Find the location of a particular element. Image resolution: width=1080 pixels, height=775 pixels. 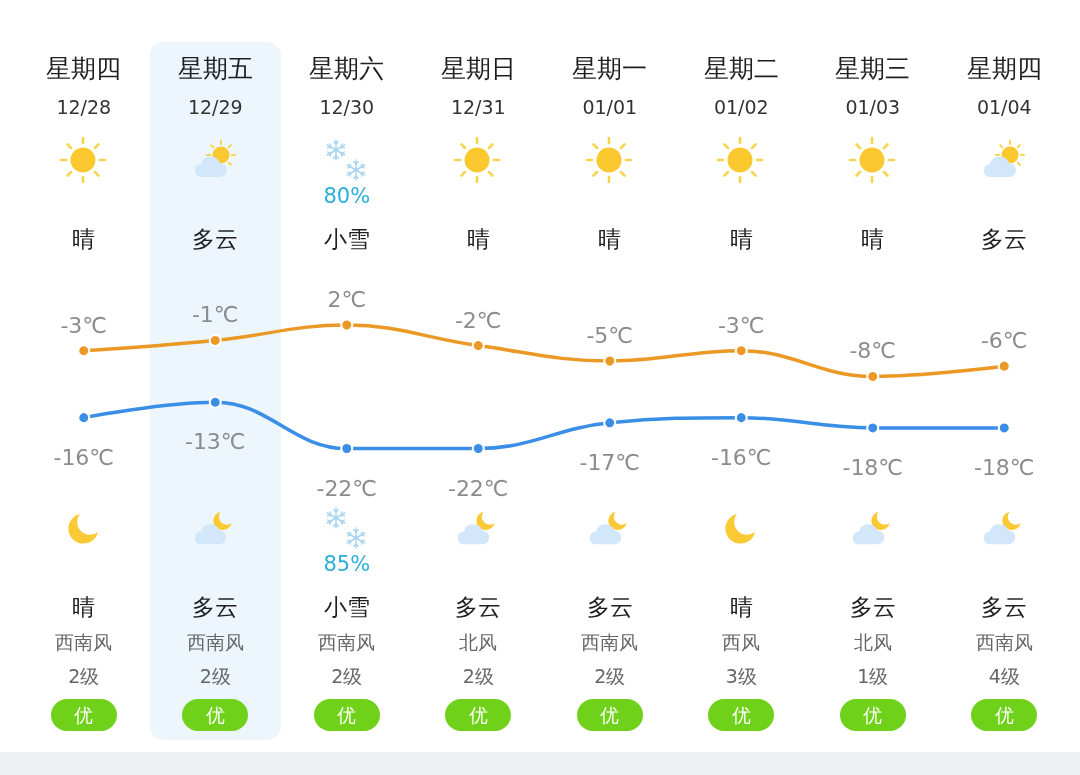

text: 3级 is located at coordinates (741, 675).